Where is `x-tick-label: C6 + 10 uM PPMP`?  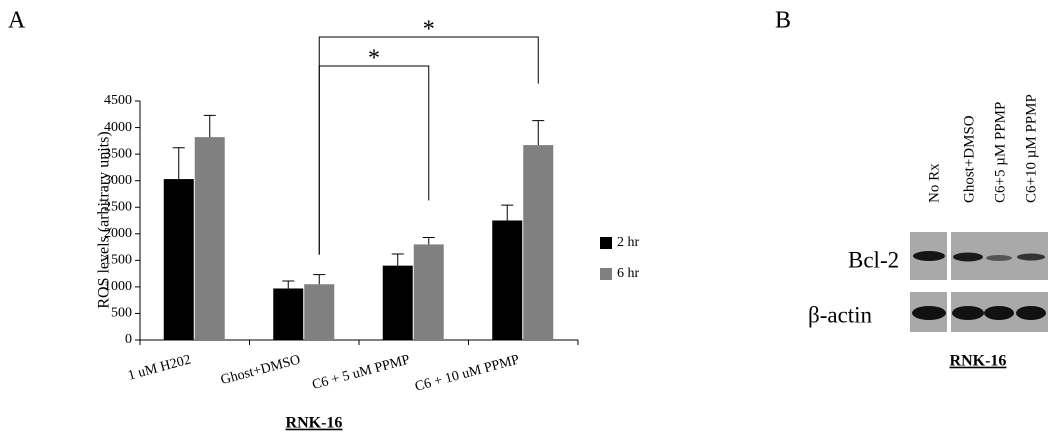
x-tick-label: C6 + 10 uM PPMP is located at coordinates (467, 373).